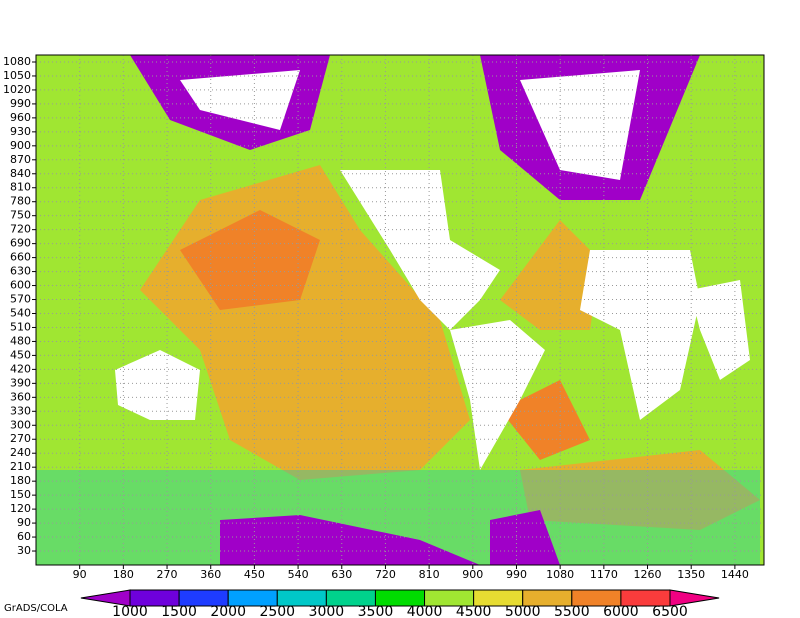 Image resolution: width=800 pixels, height=618 pixels. Describe the element at coordinates (254, 574) in the screenshot. I see `x-tick-label: 450` at that location.